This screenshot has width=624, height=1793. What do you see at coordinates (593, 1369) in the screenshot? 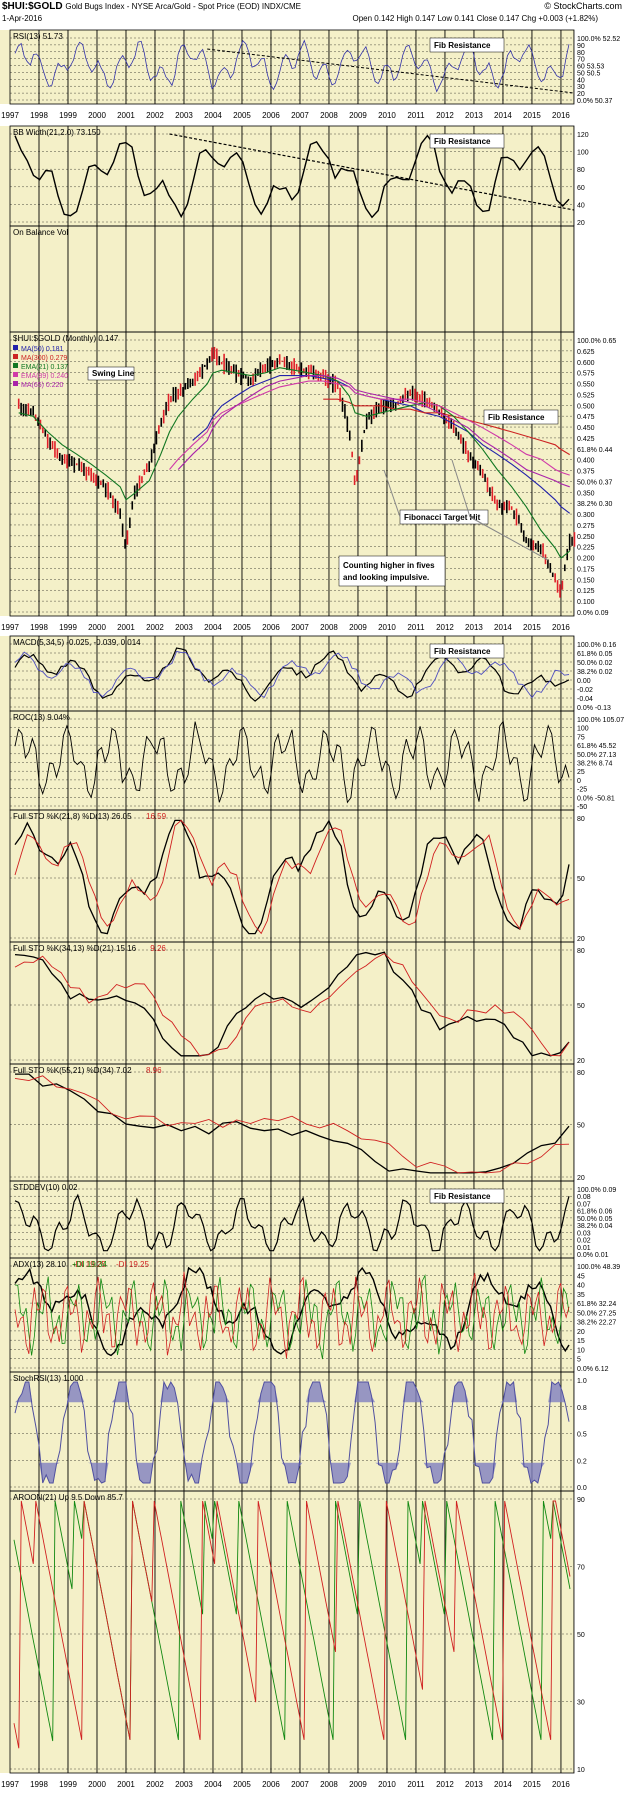
I see `y-tick-label: 0.0% 6.12` at bounding box center [593, 1369].